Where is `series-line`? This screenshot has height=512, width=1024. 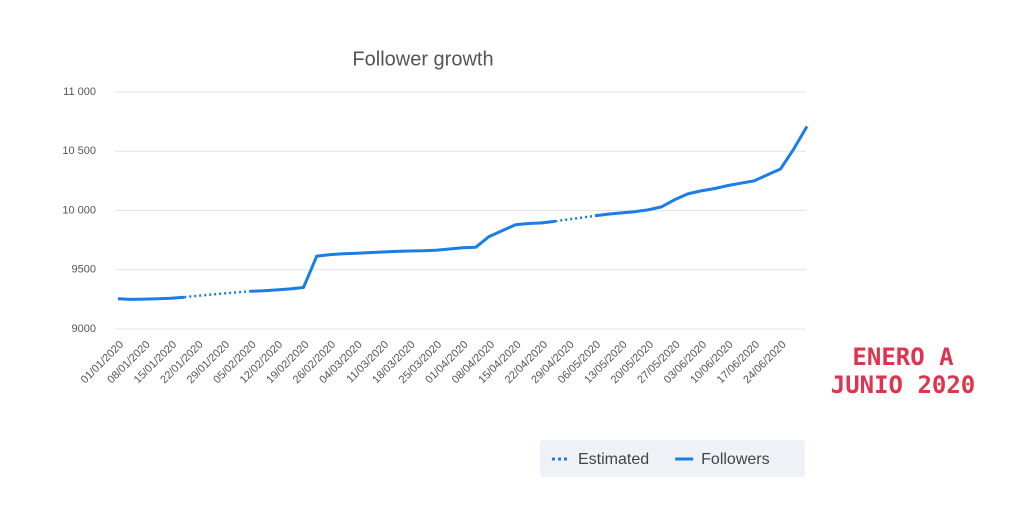
series-line is located at coordinates (390, 256).